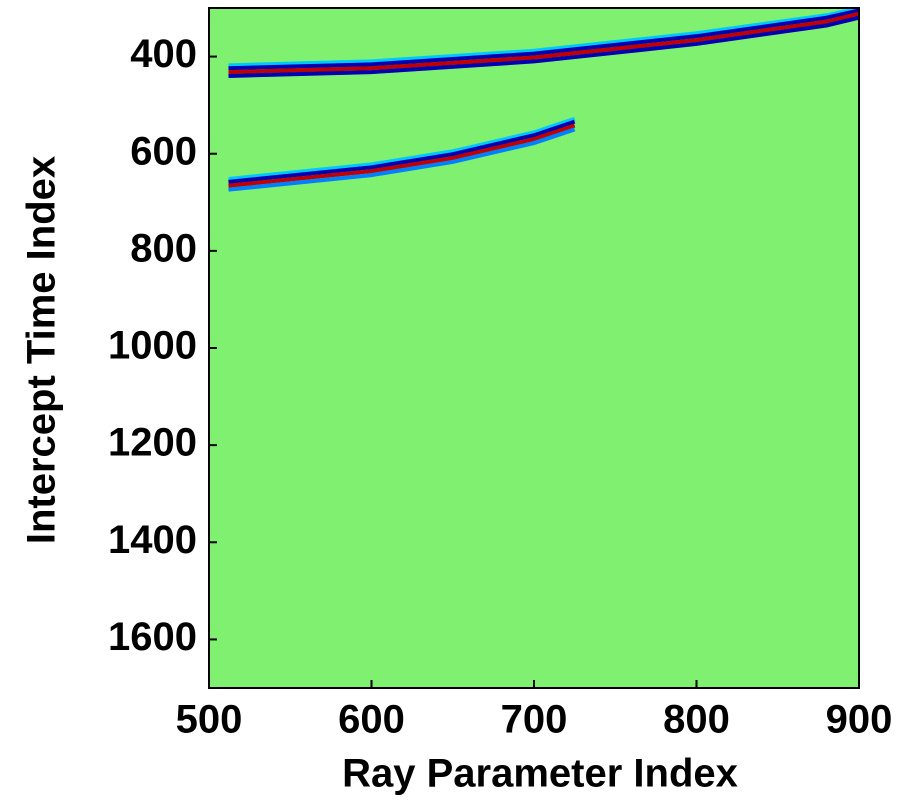 This screenshot has width=918, height=811. I want to click on x-tick-label: 600, so click(371, 720).